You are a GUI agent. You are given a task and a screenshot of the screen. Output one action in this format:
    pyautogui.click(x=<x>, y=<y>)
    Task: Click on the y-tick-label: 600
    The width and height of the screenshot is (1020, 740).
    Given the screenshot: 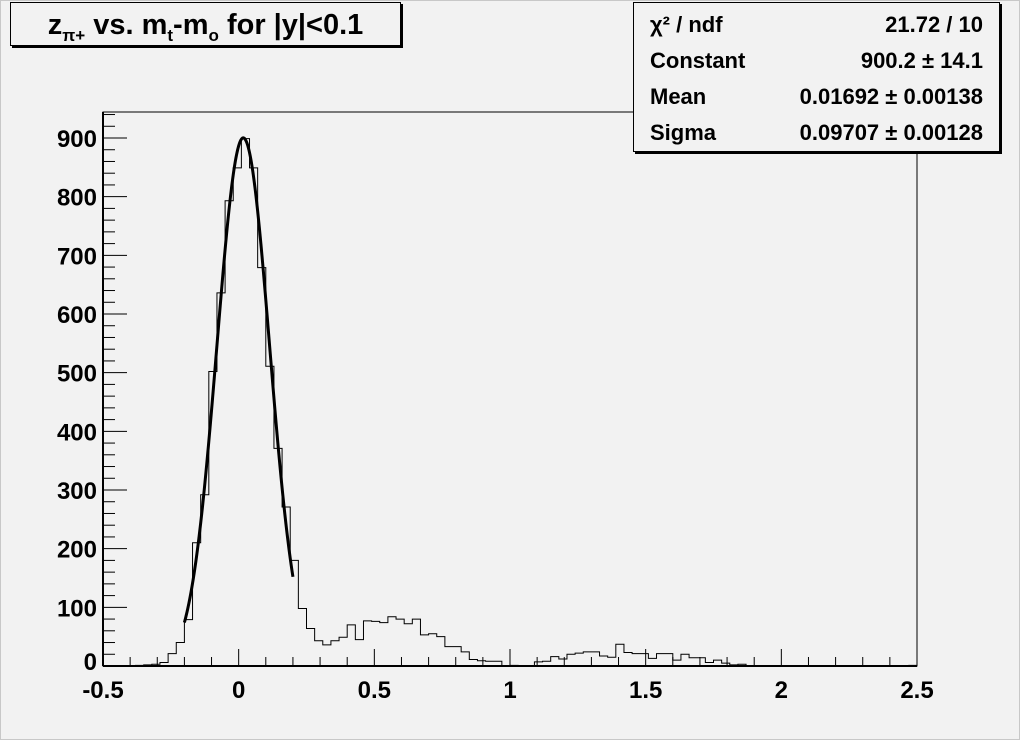 What is the action you would take?
    pyautogui.click(x=77, y=315)
    